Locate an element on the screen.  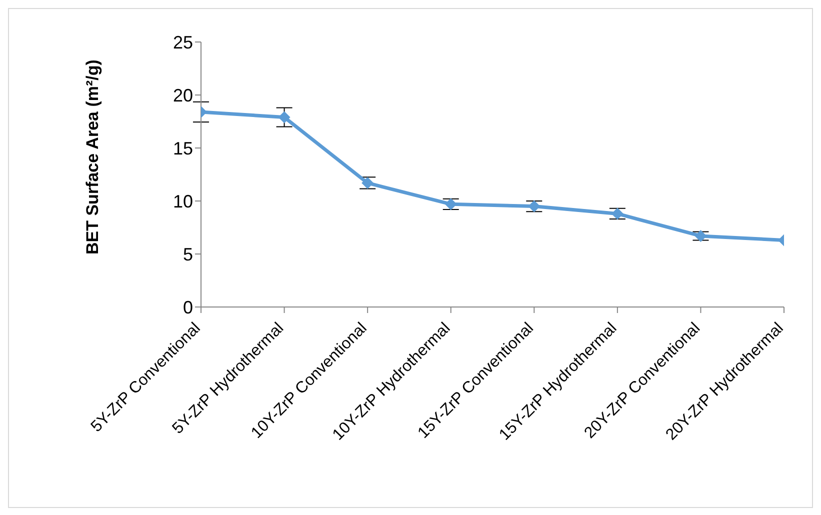
y-tick-label: 5 is located at coordinates (187, 254).